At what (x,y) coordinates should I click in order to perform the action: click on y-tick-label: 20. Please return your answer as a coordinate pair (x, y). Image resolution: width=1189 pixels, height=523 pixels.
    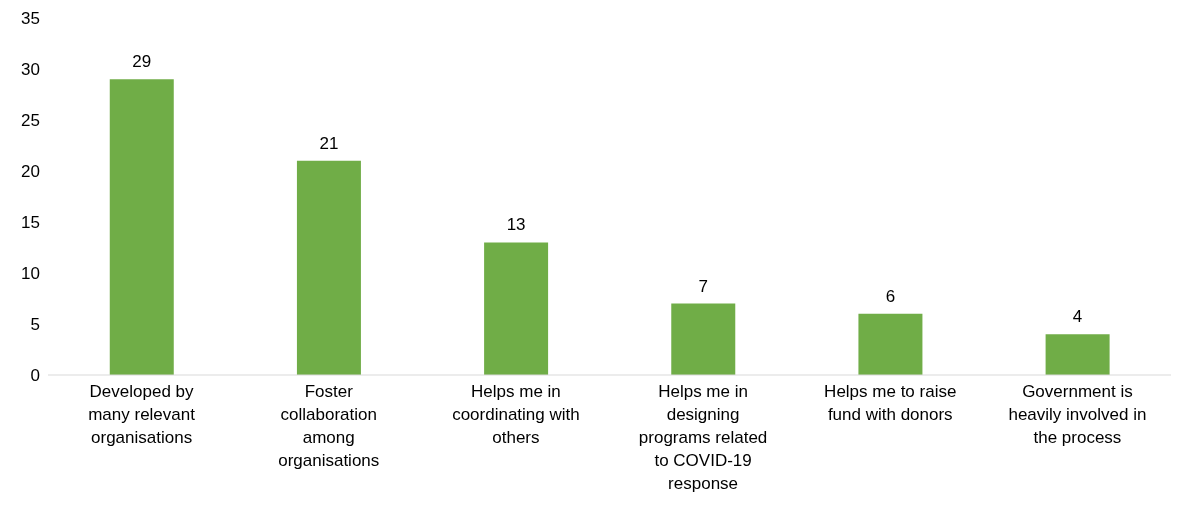
    Looking at the image, I should click on (30, 172).